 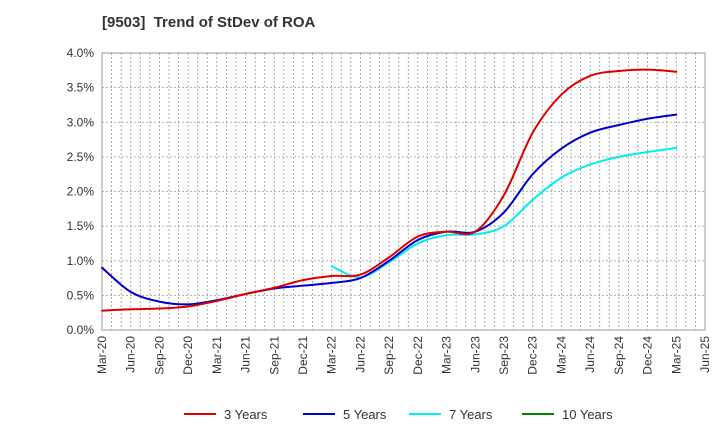 I want to click on x-tick-label: Dec-20, so click(x=188, y=355).